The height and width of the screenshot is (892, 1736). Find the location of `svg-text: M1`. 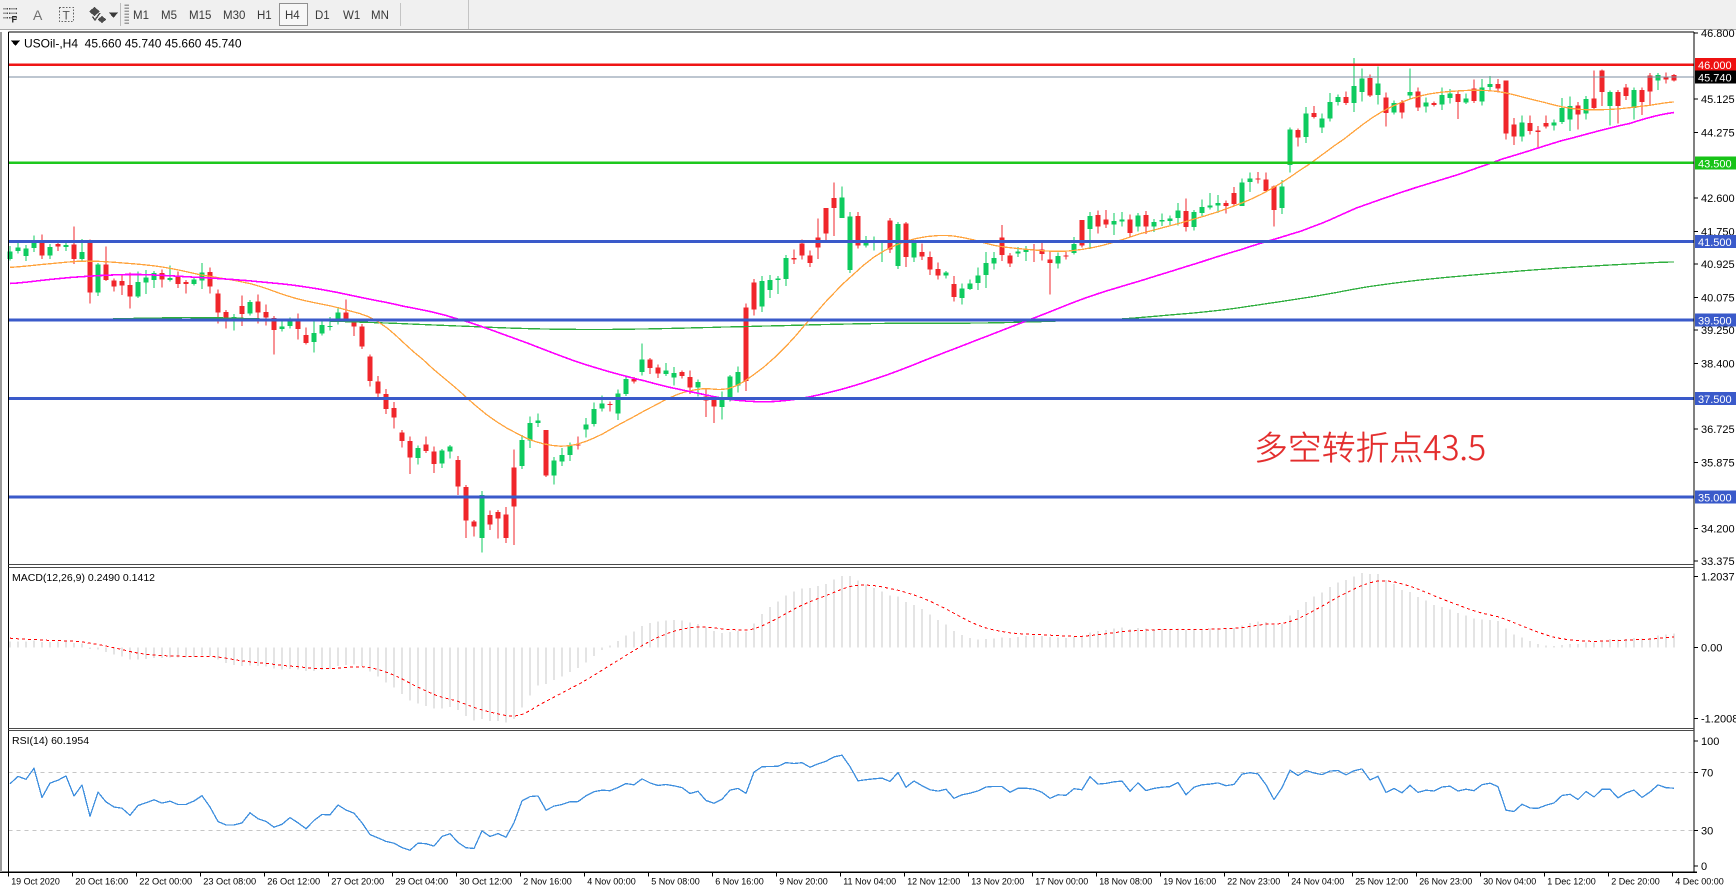

svg-text: M1 is located at coordinates (141, 16).